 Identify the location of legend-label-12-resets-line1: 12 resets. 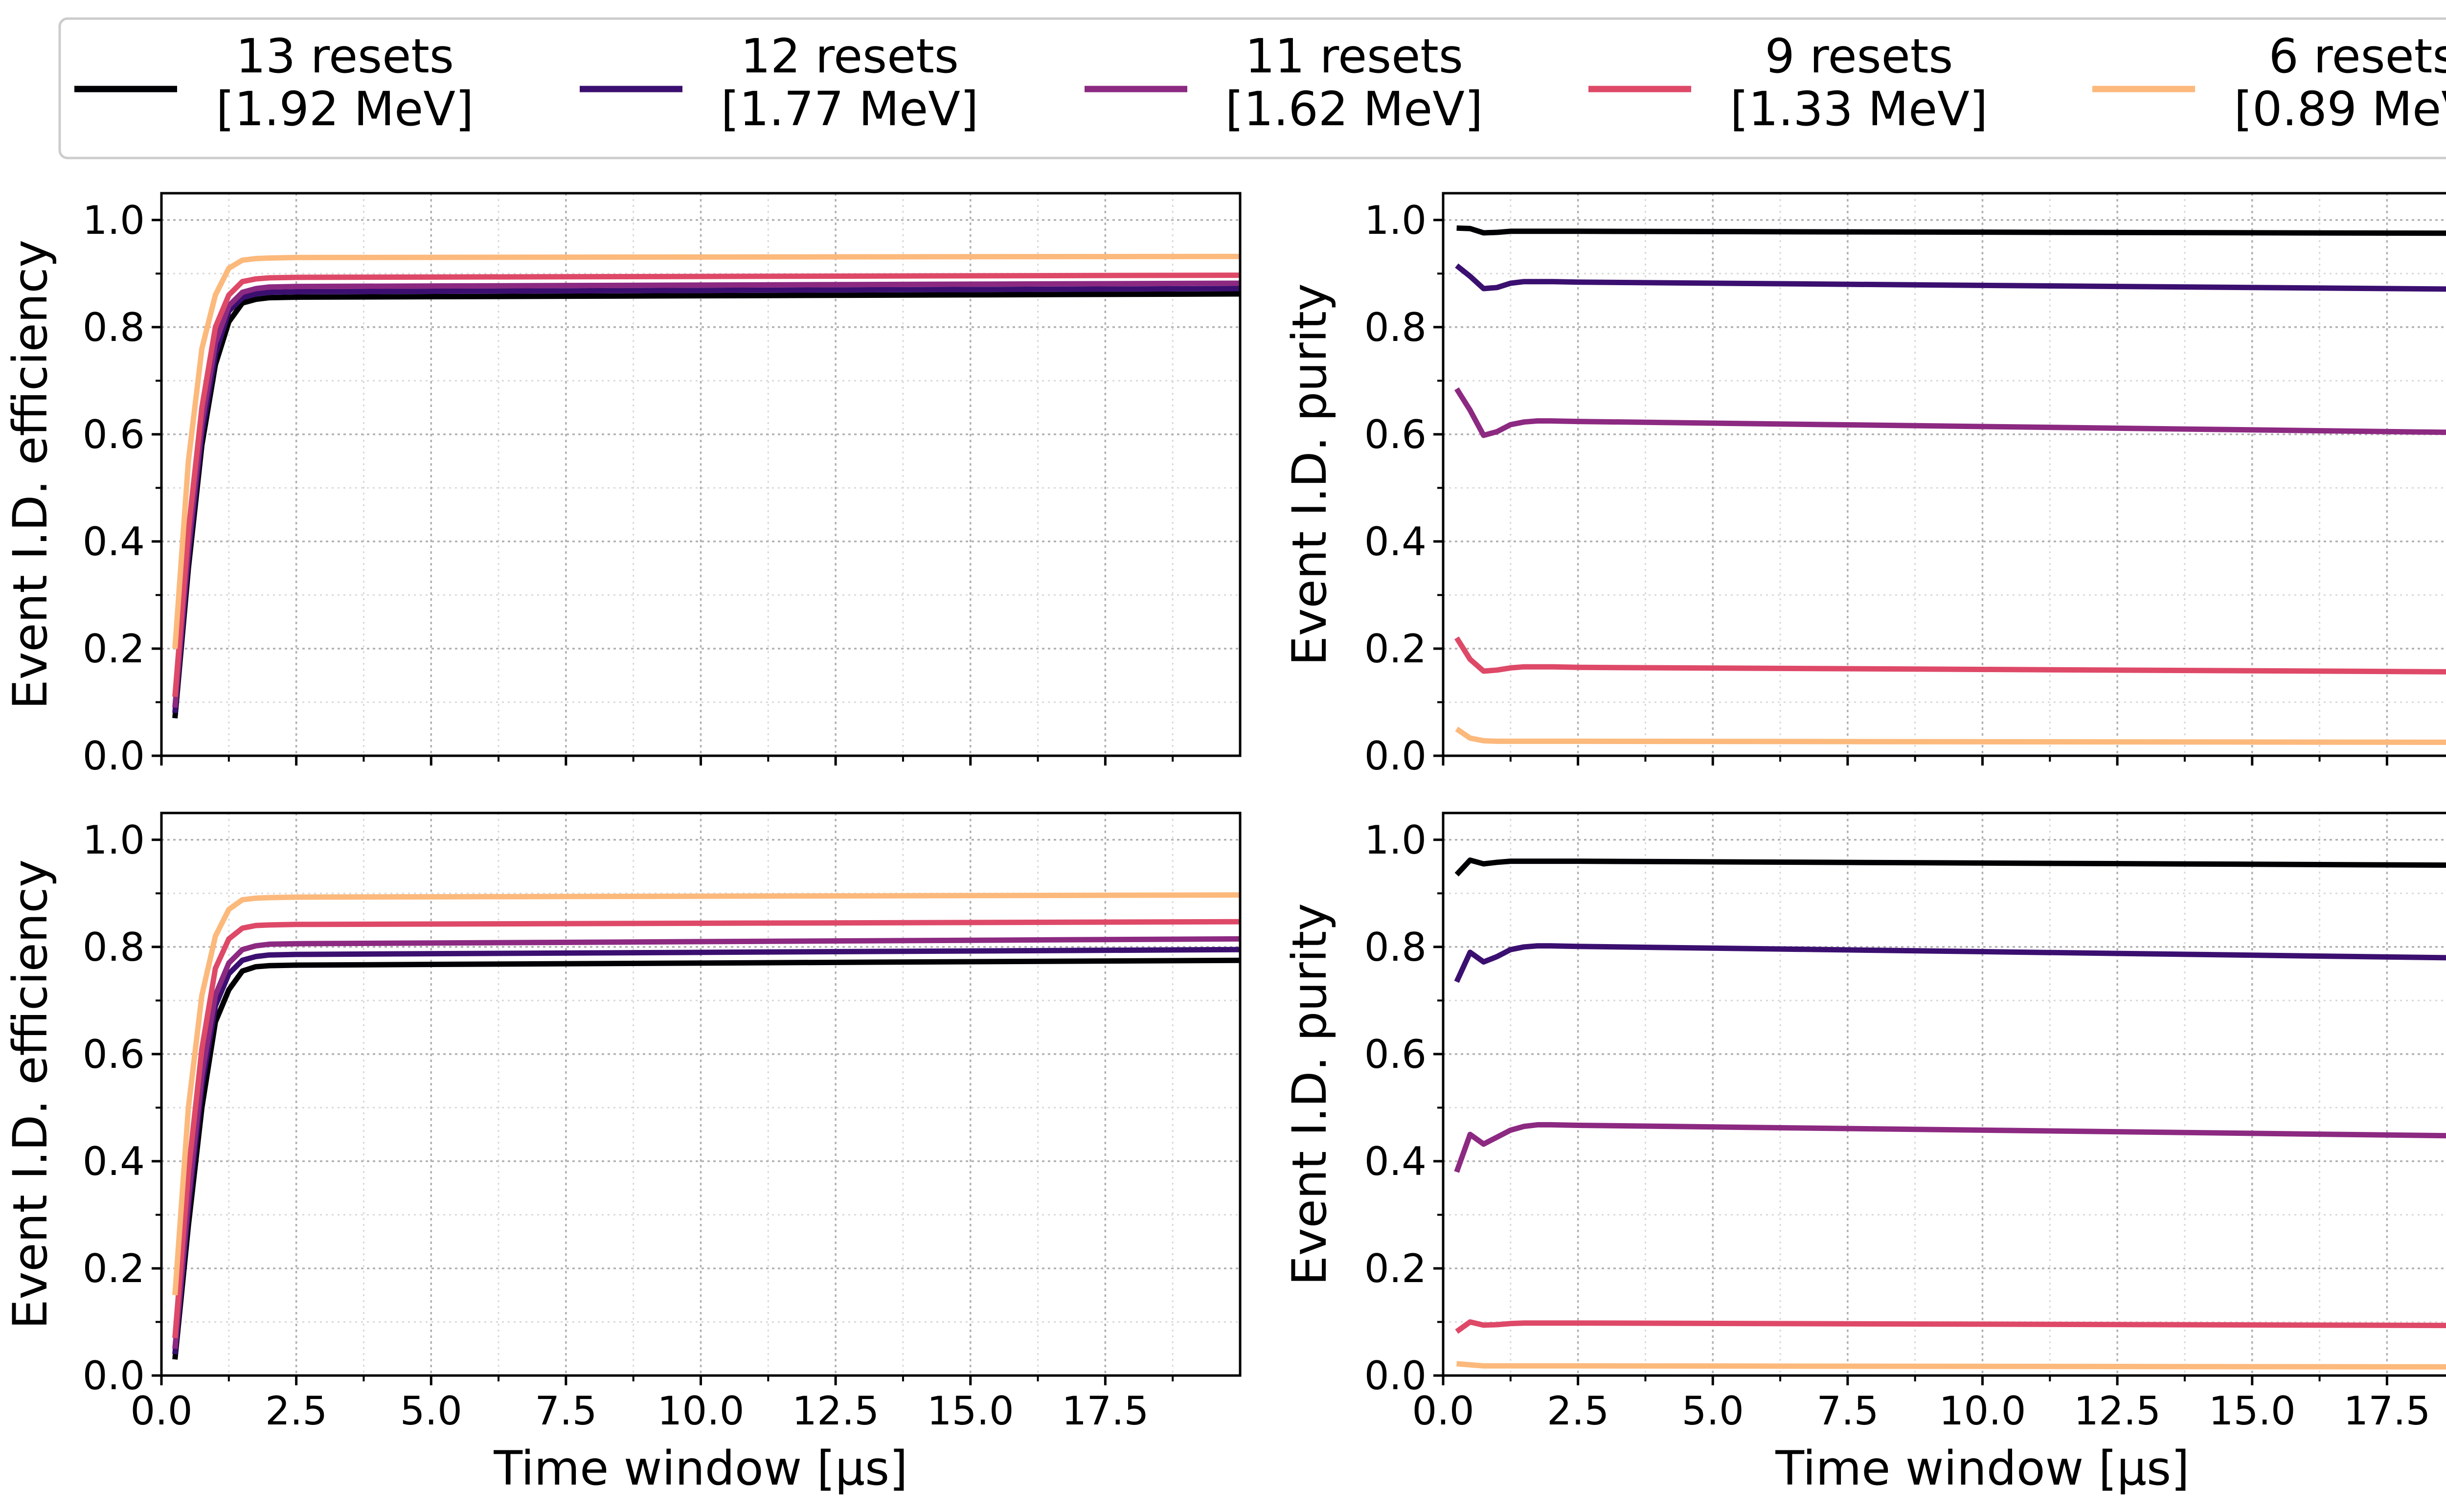
(850, 56).